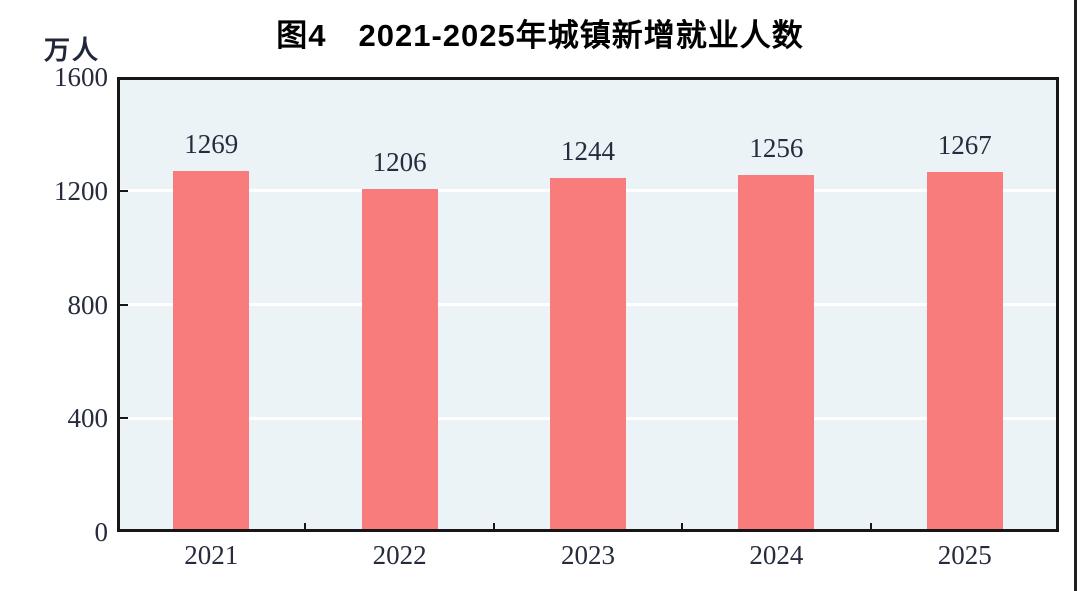  Describe the element at coordinates (88, 418) in the screenshot. I see `y-tick-label-400: 400` at that location.